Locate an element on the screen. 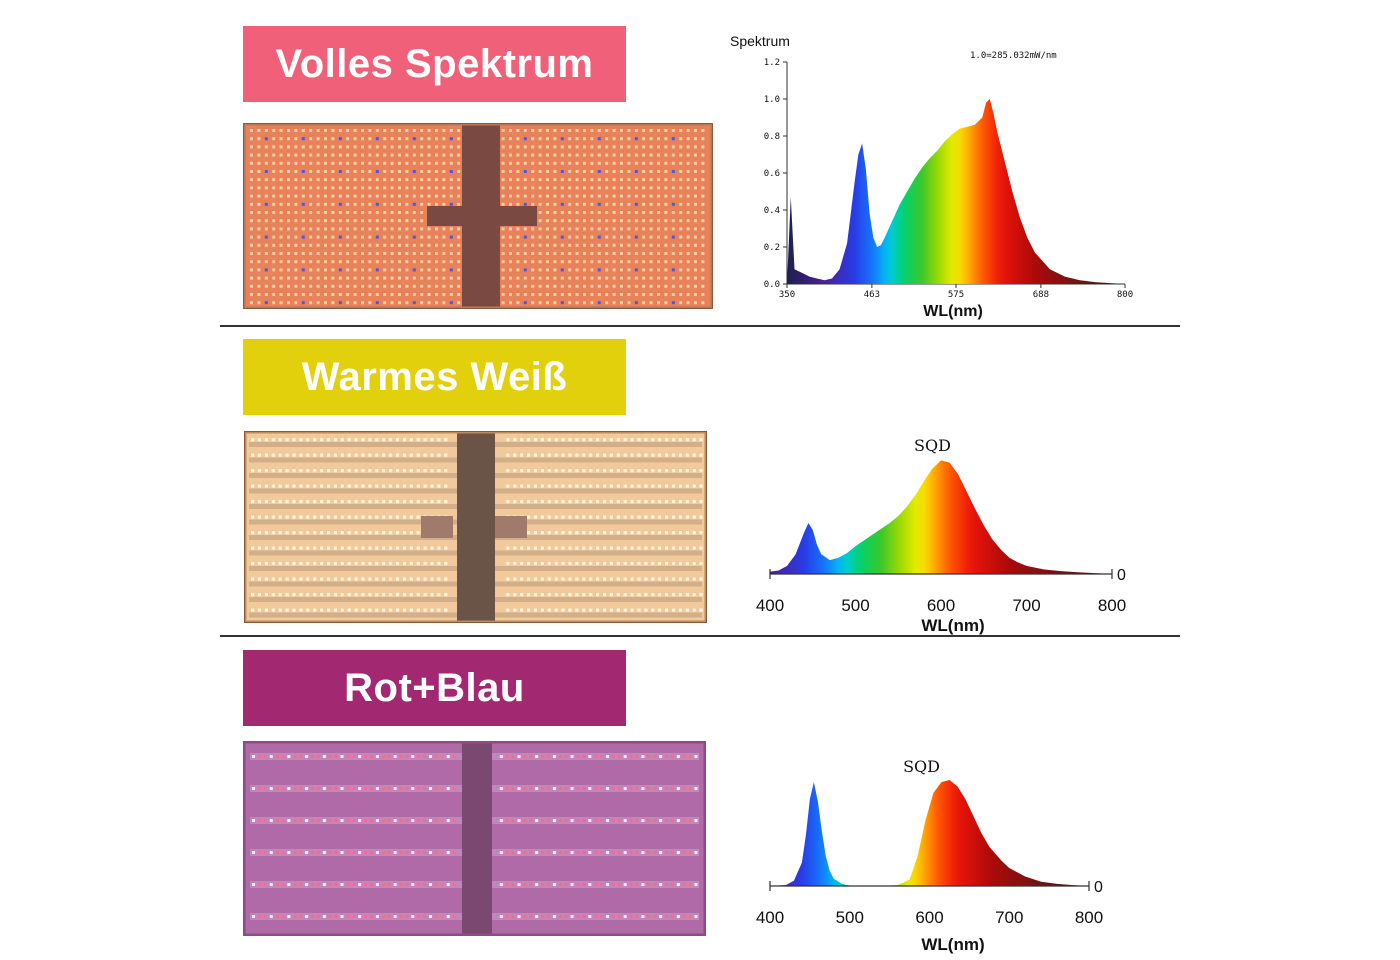  led-panel-full-spectrum is located at coordinates (478, 216).